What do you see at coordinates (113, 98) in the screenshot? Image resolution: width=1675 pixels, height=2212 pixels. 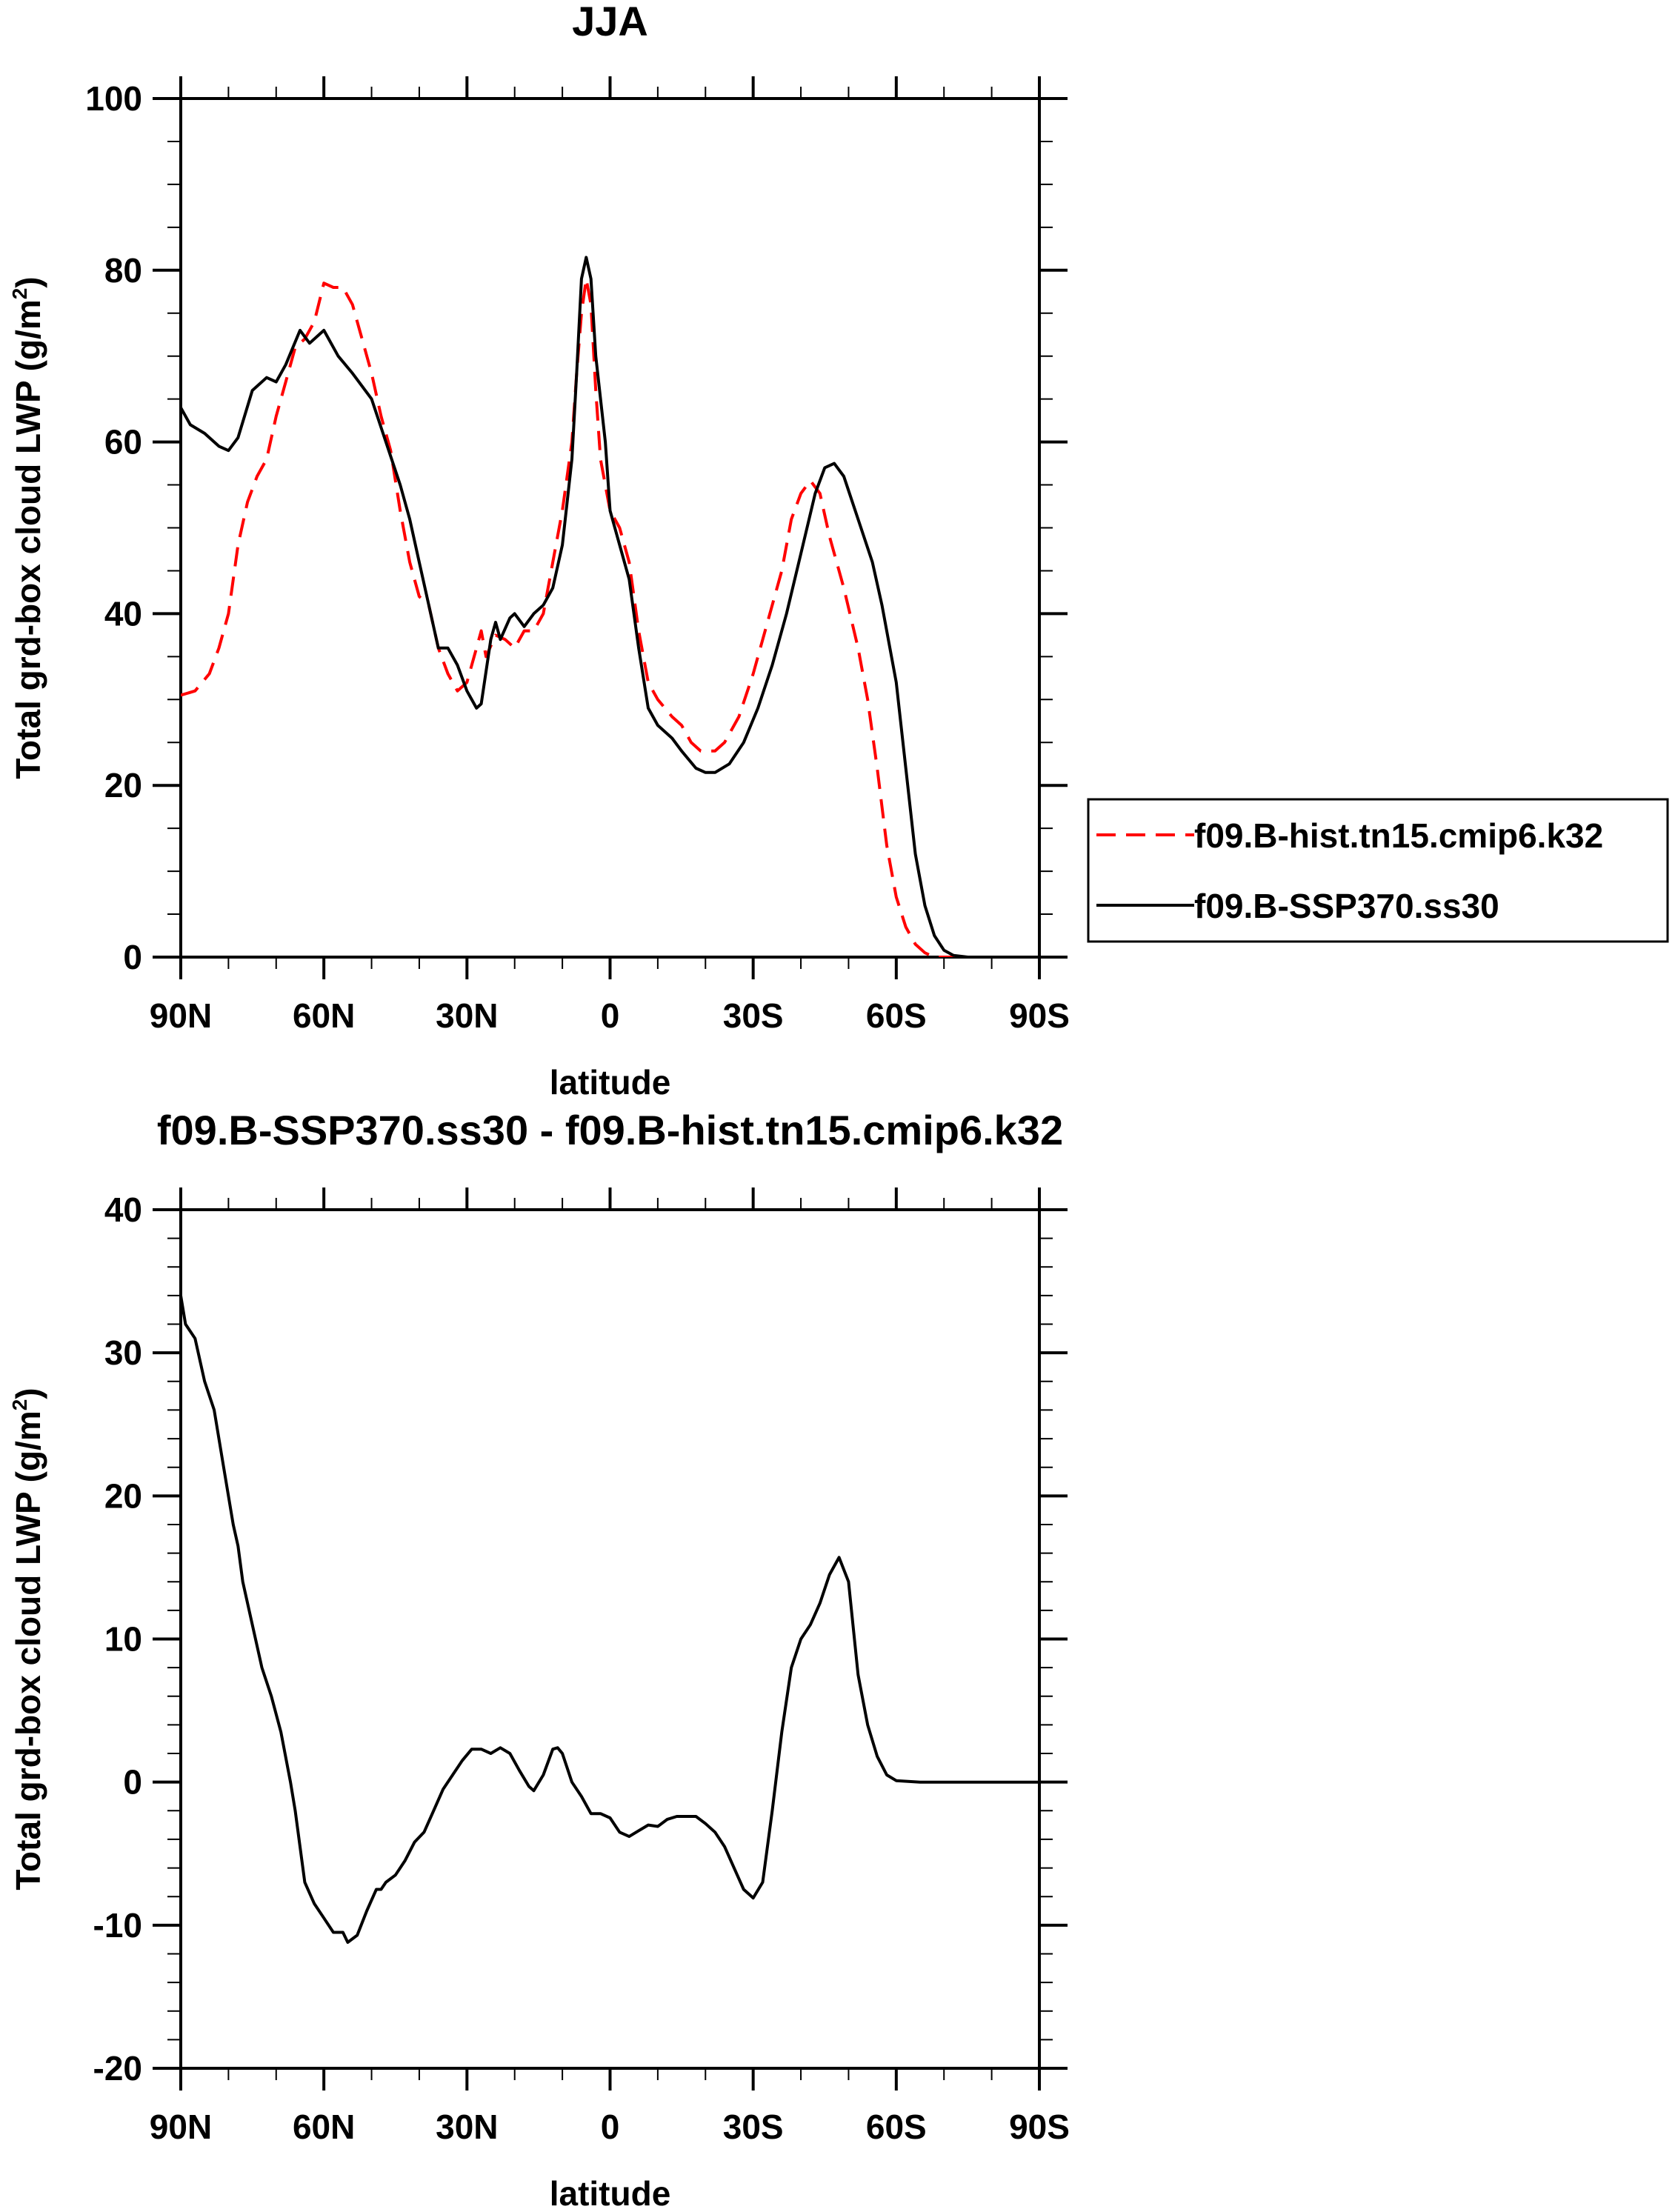 I see `y-tick-label: 100` at bounding box center [113, 98].